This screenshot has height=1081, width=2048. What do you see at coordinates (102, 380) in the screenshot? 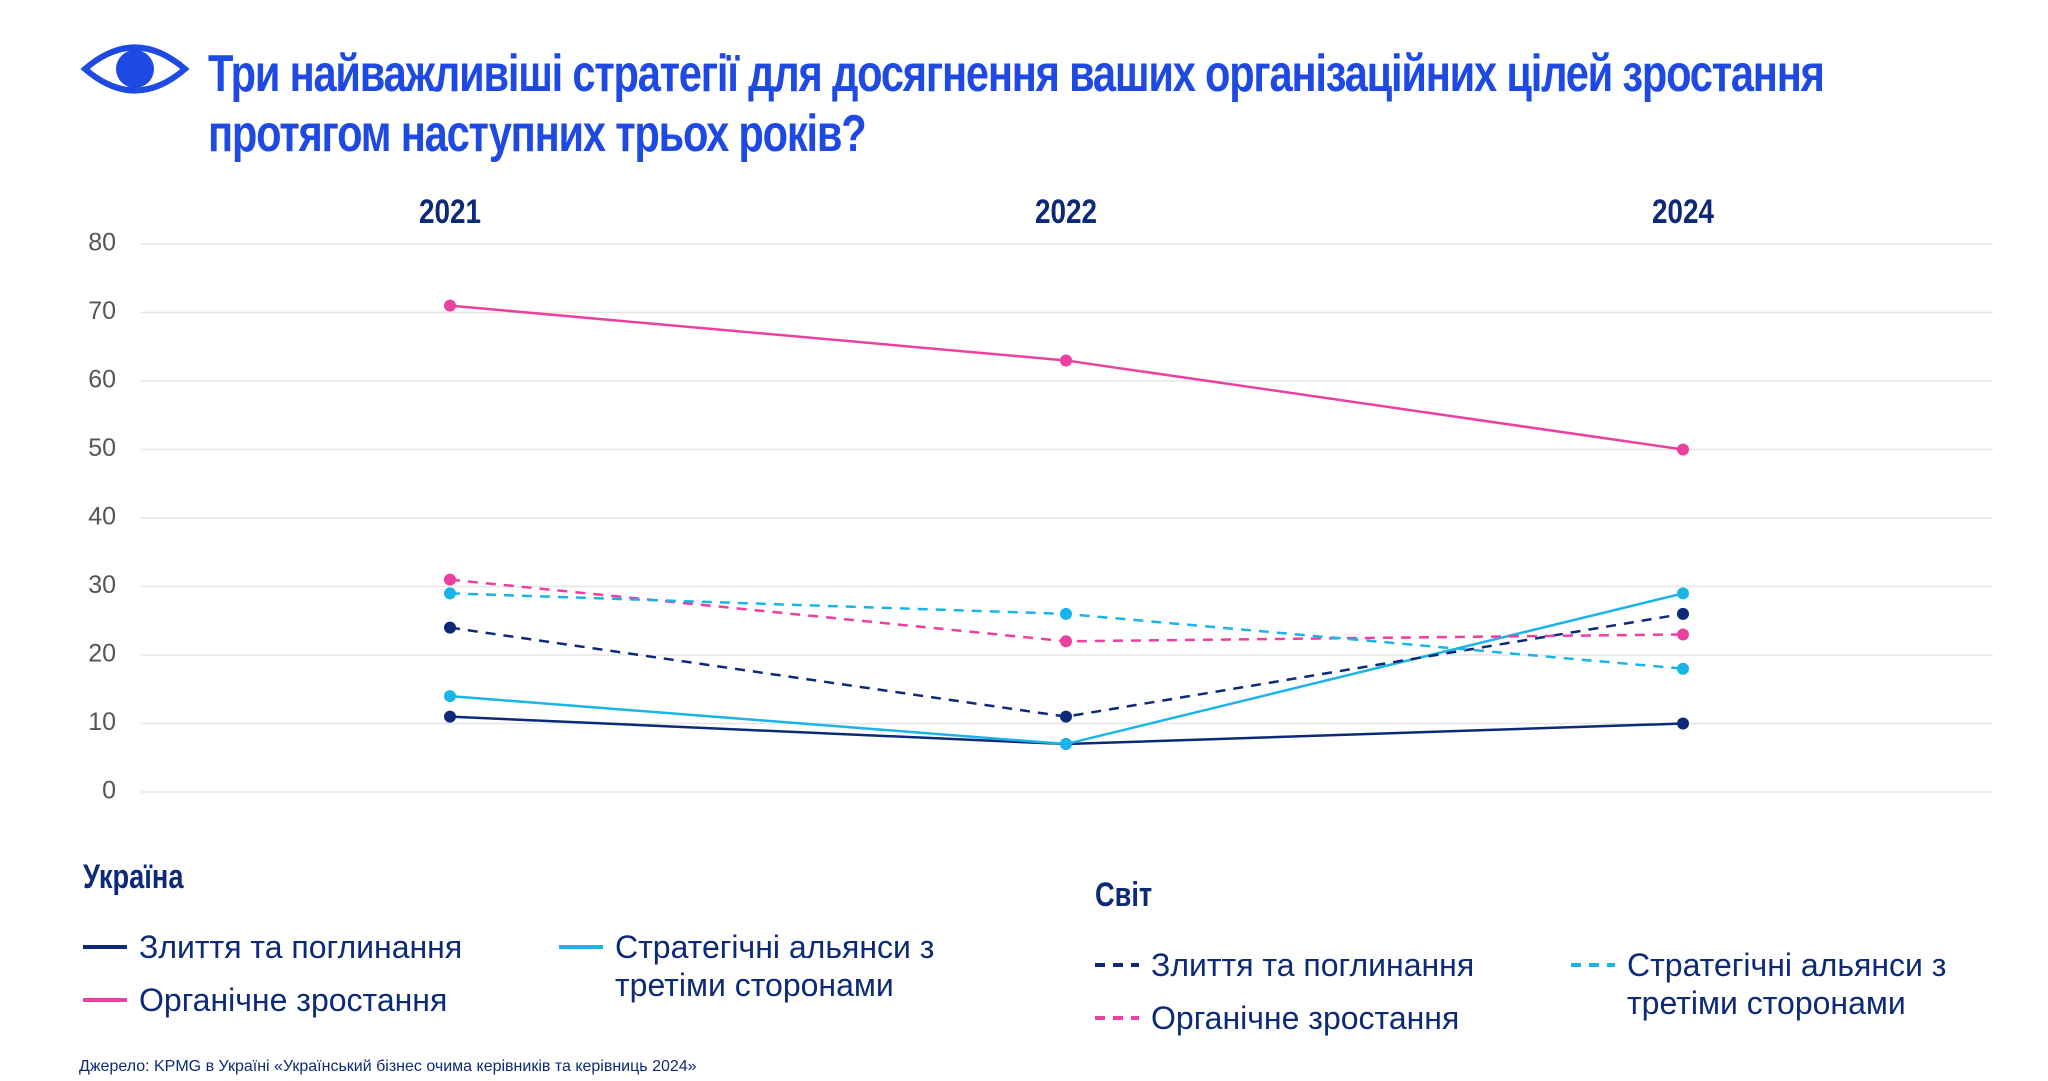
I see `y-tick-label: 60` at bounding box center [102, 380].